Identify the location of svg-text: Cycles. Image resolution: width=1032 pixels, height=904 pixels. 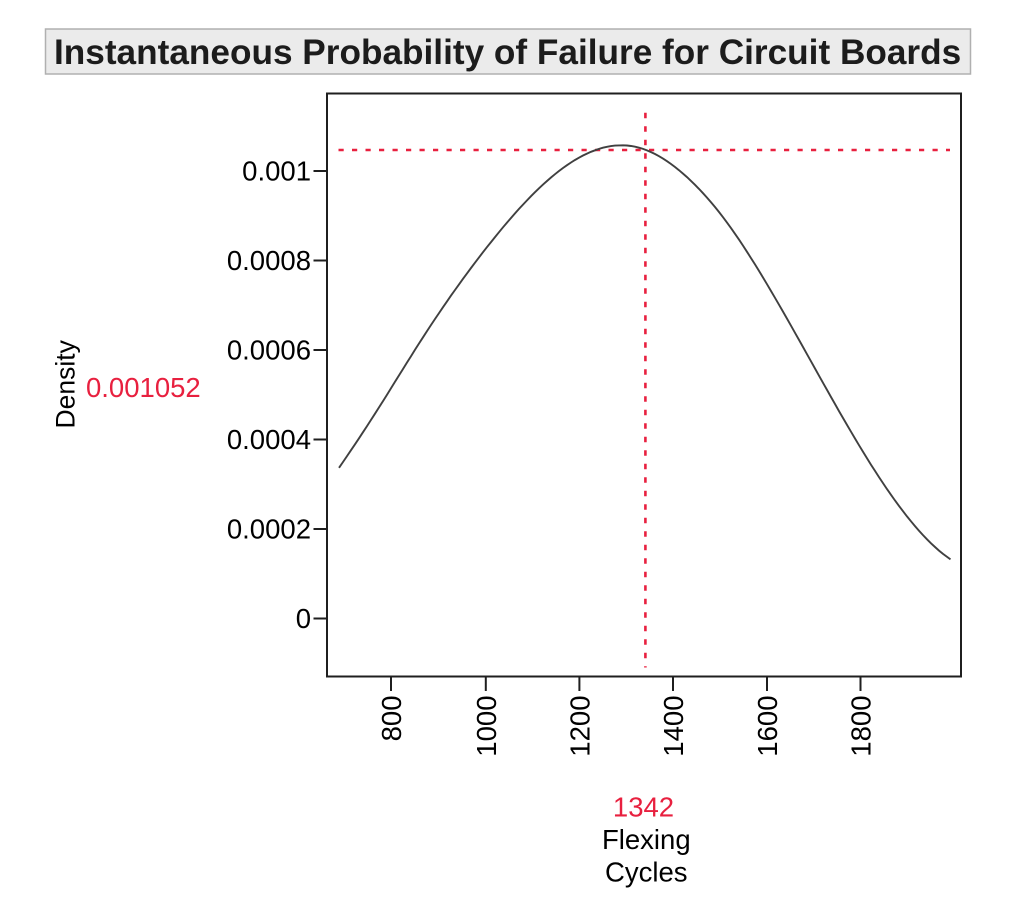
(646, 872).